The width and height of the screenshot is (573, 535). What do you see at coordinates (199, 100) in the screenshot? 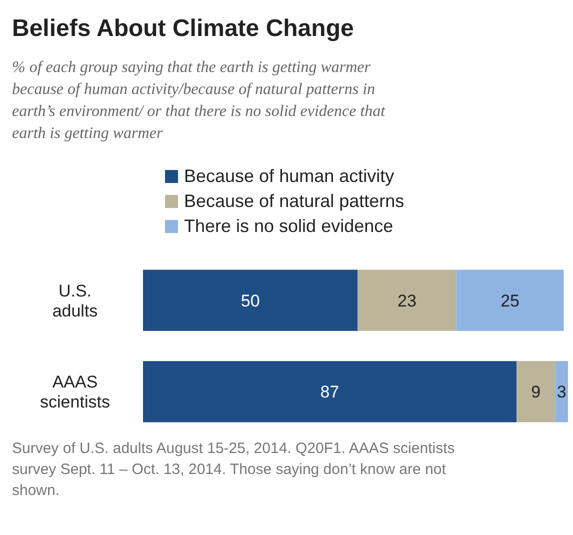
I see `chart-subtitle: % of each group saying that the earth is getting warmer because of human activity/because of natural patterns in earth’s environment/ or that there is no solid evidence that earth is getting warmer` at bounding box center [199, 100].